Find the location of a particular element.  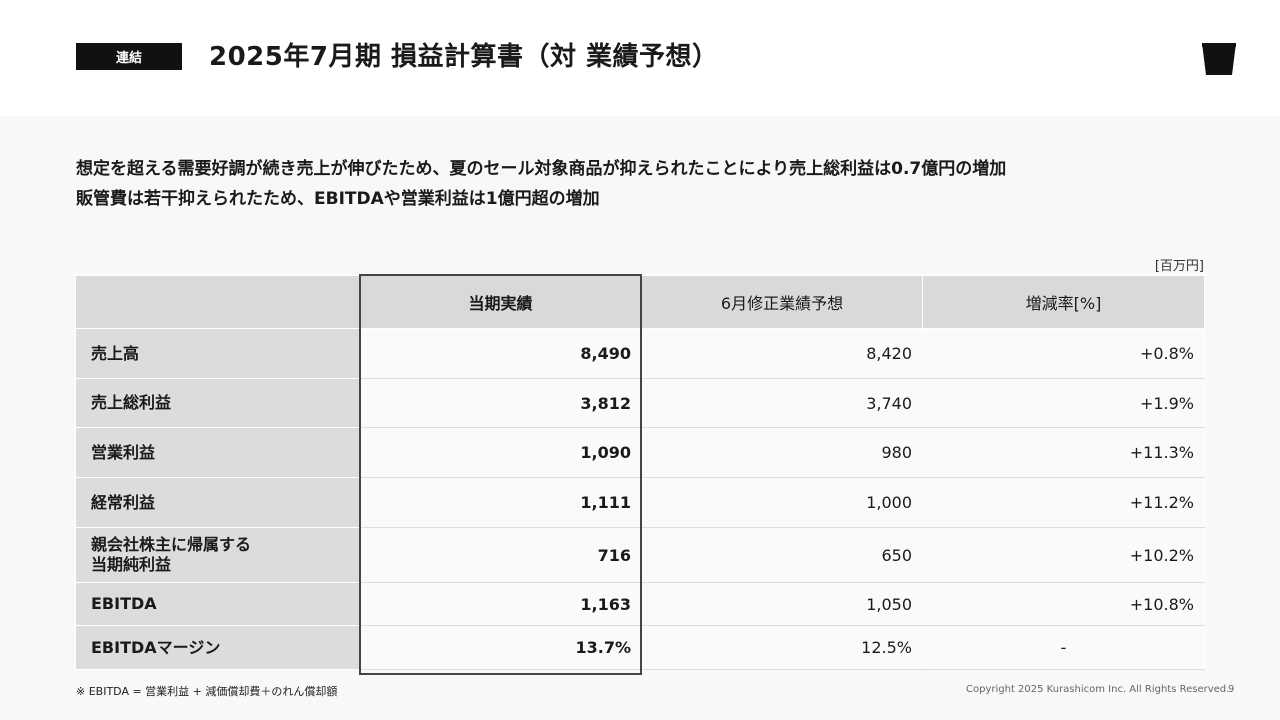

row-label: 営業利益 is located at coordinates (217, 452).